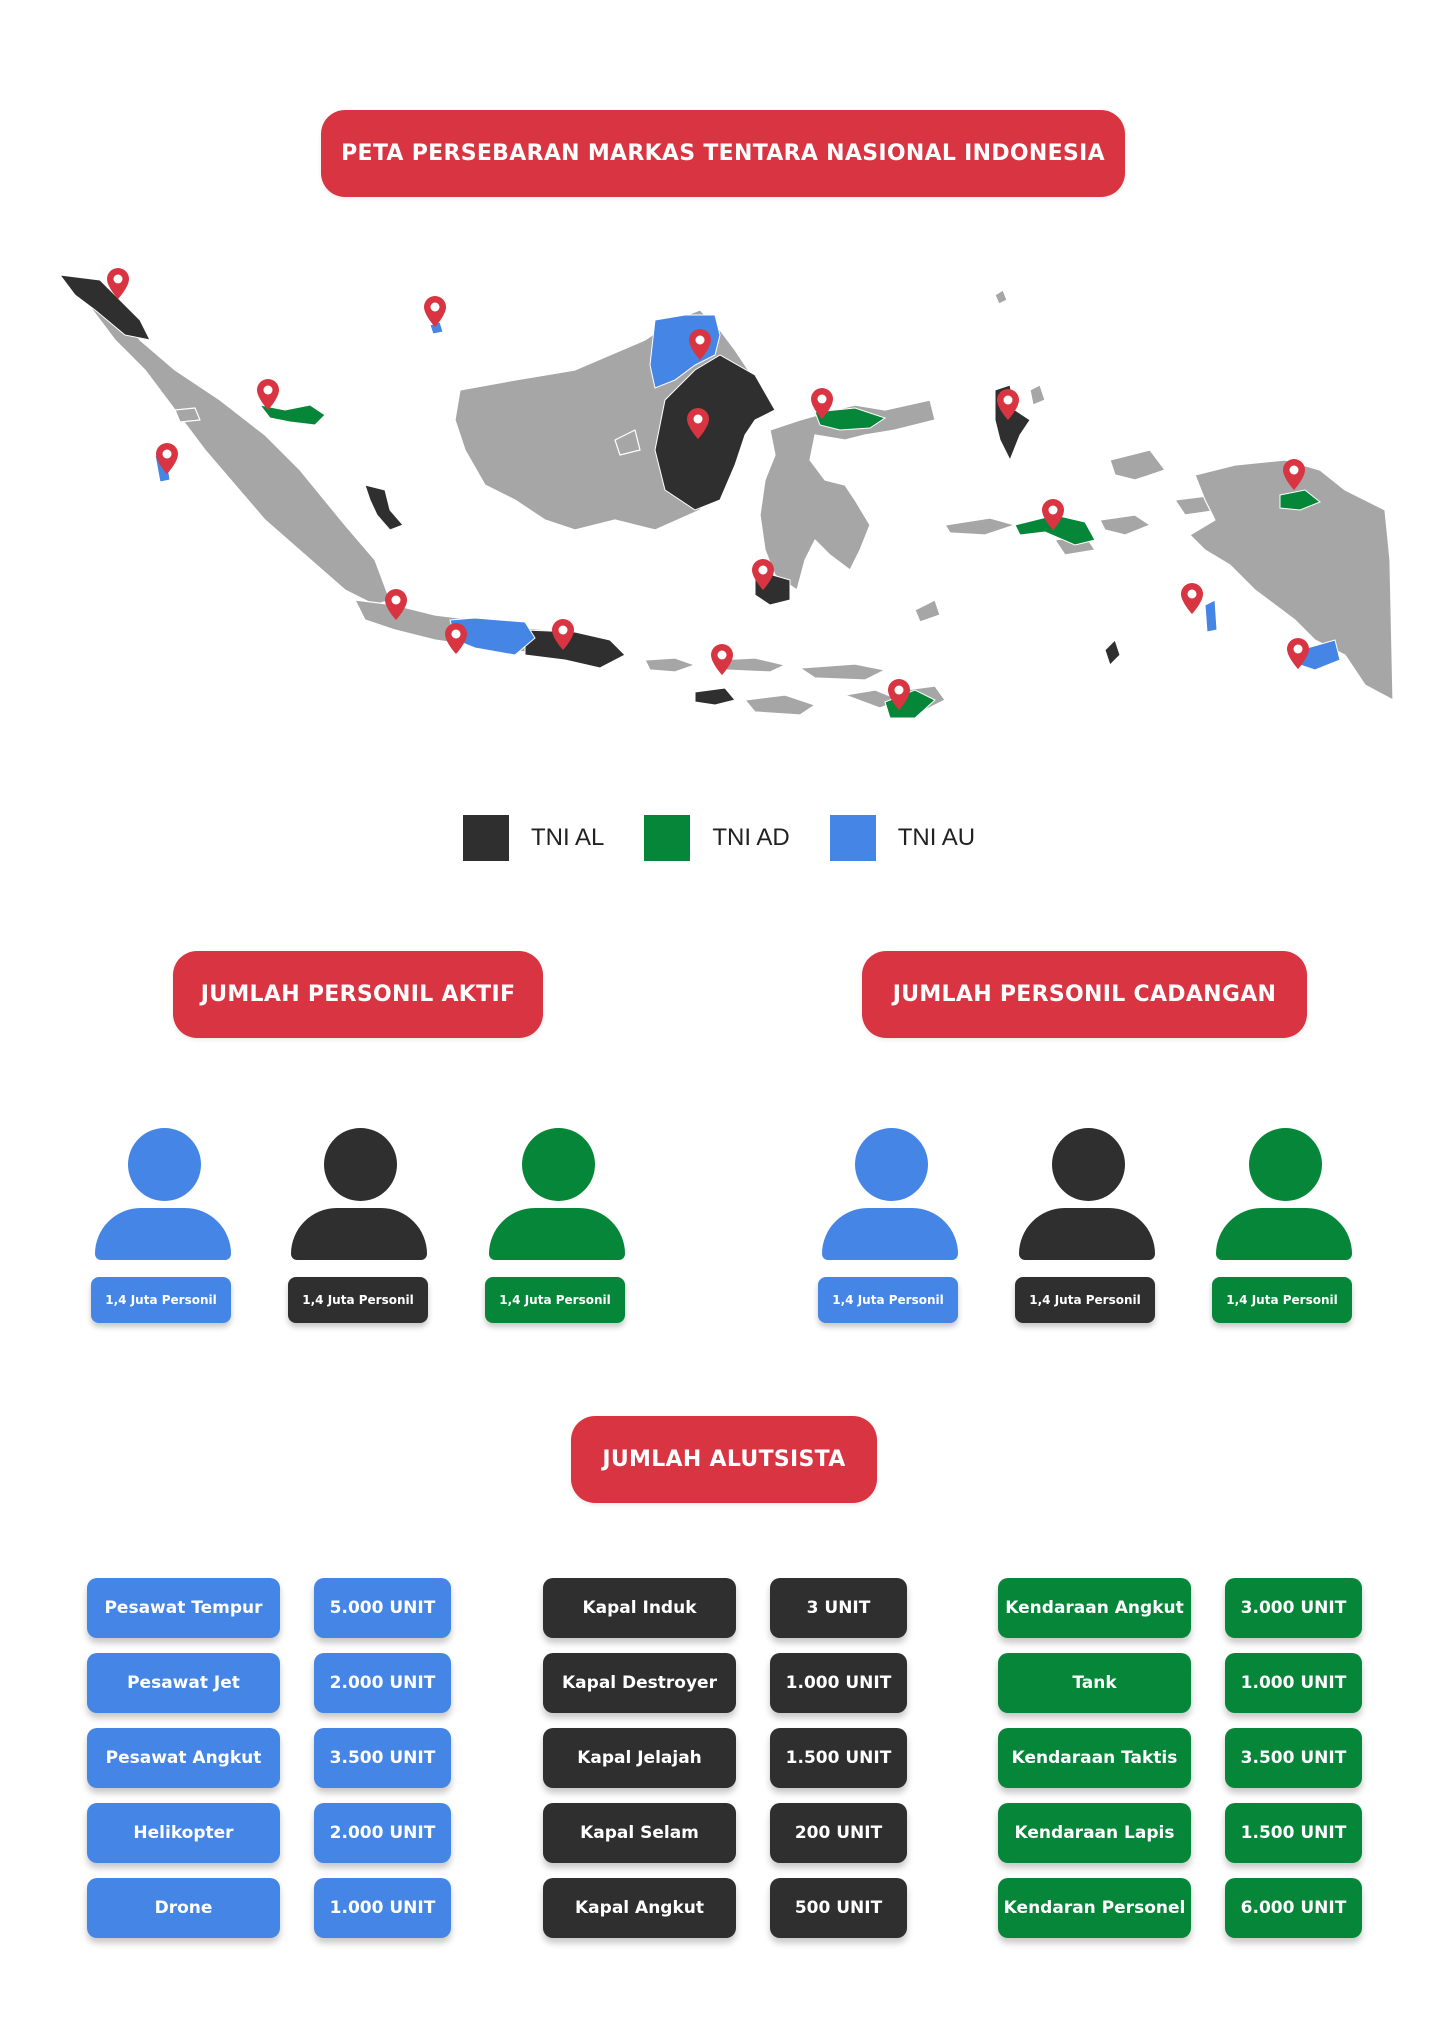  Describe the element at coordinates (1112, 652) in the screenshot. I see `region-small-al` at that location.